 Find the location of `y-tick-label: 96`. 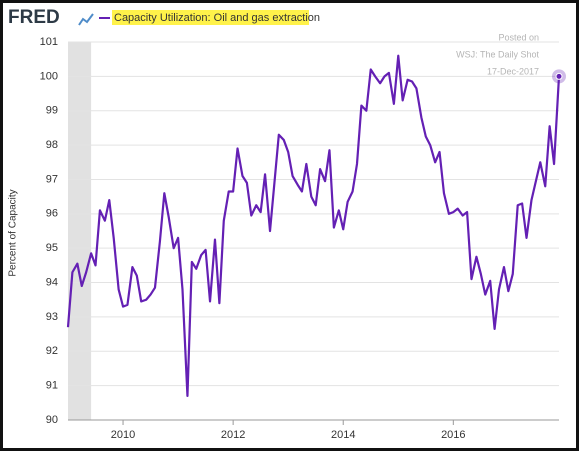

y-tick-label: 96 is located at coordinates (52, 214).